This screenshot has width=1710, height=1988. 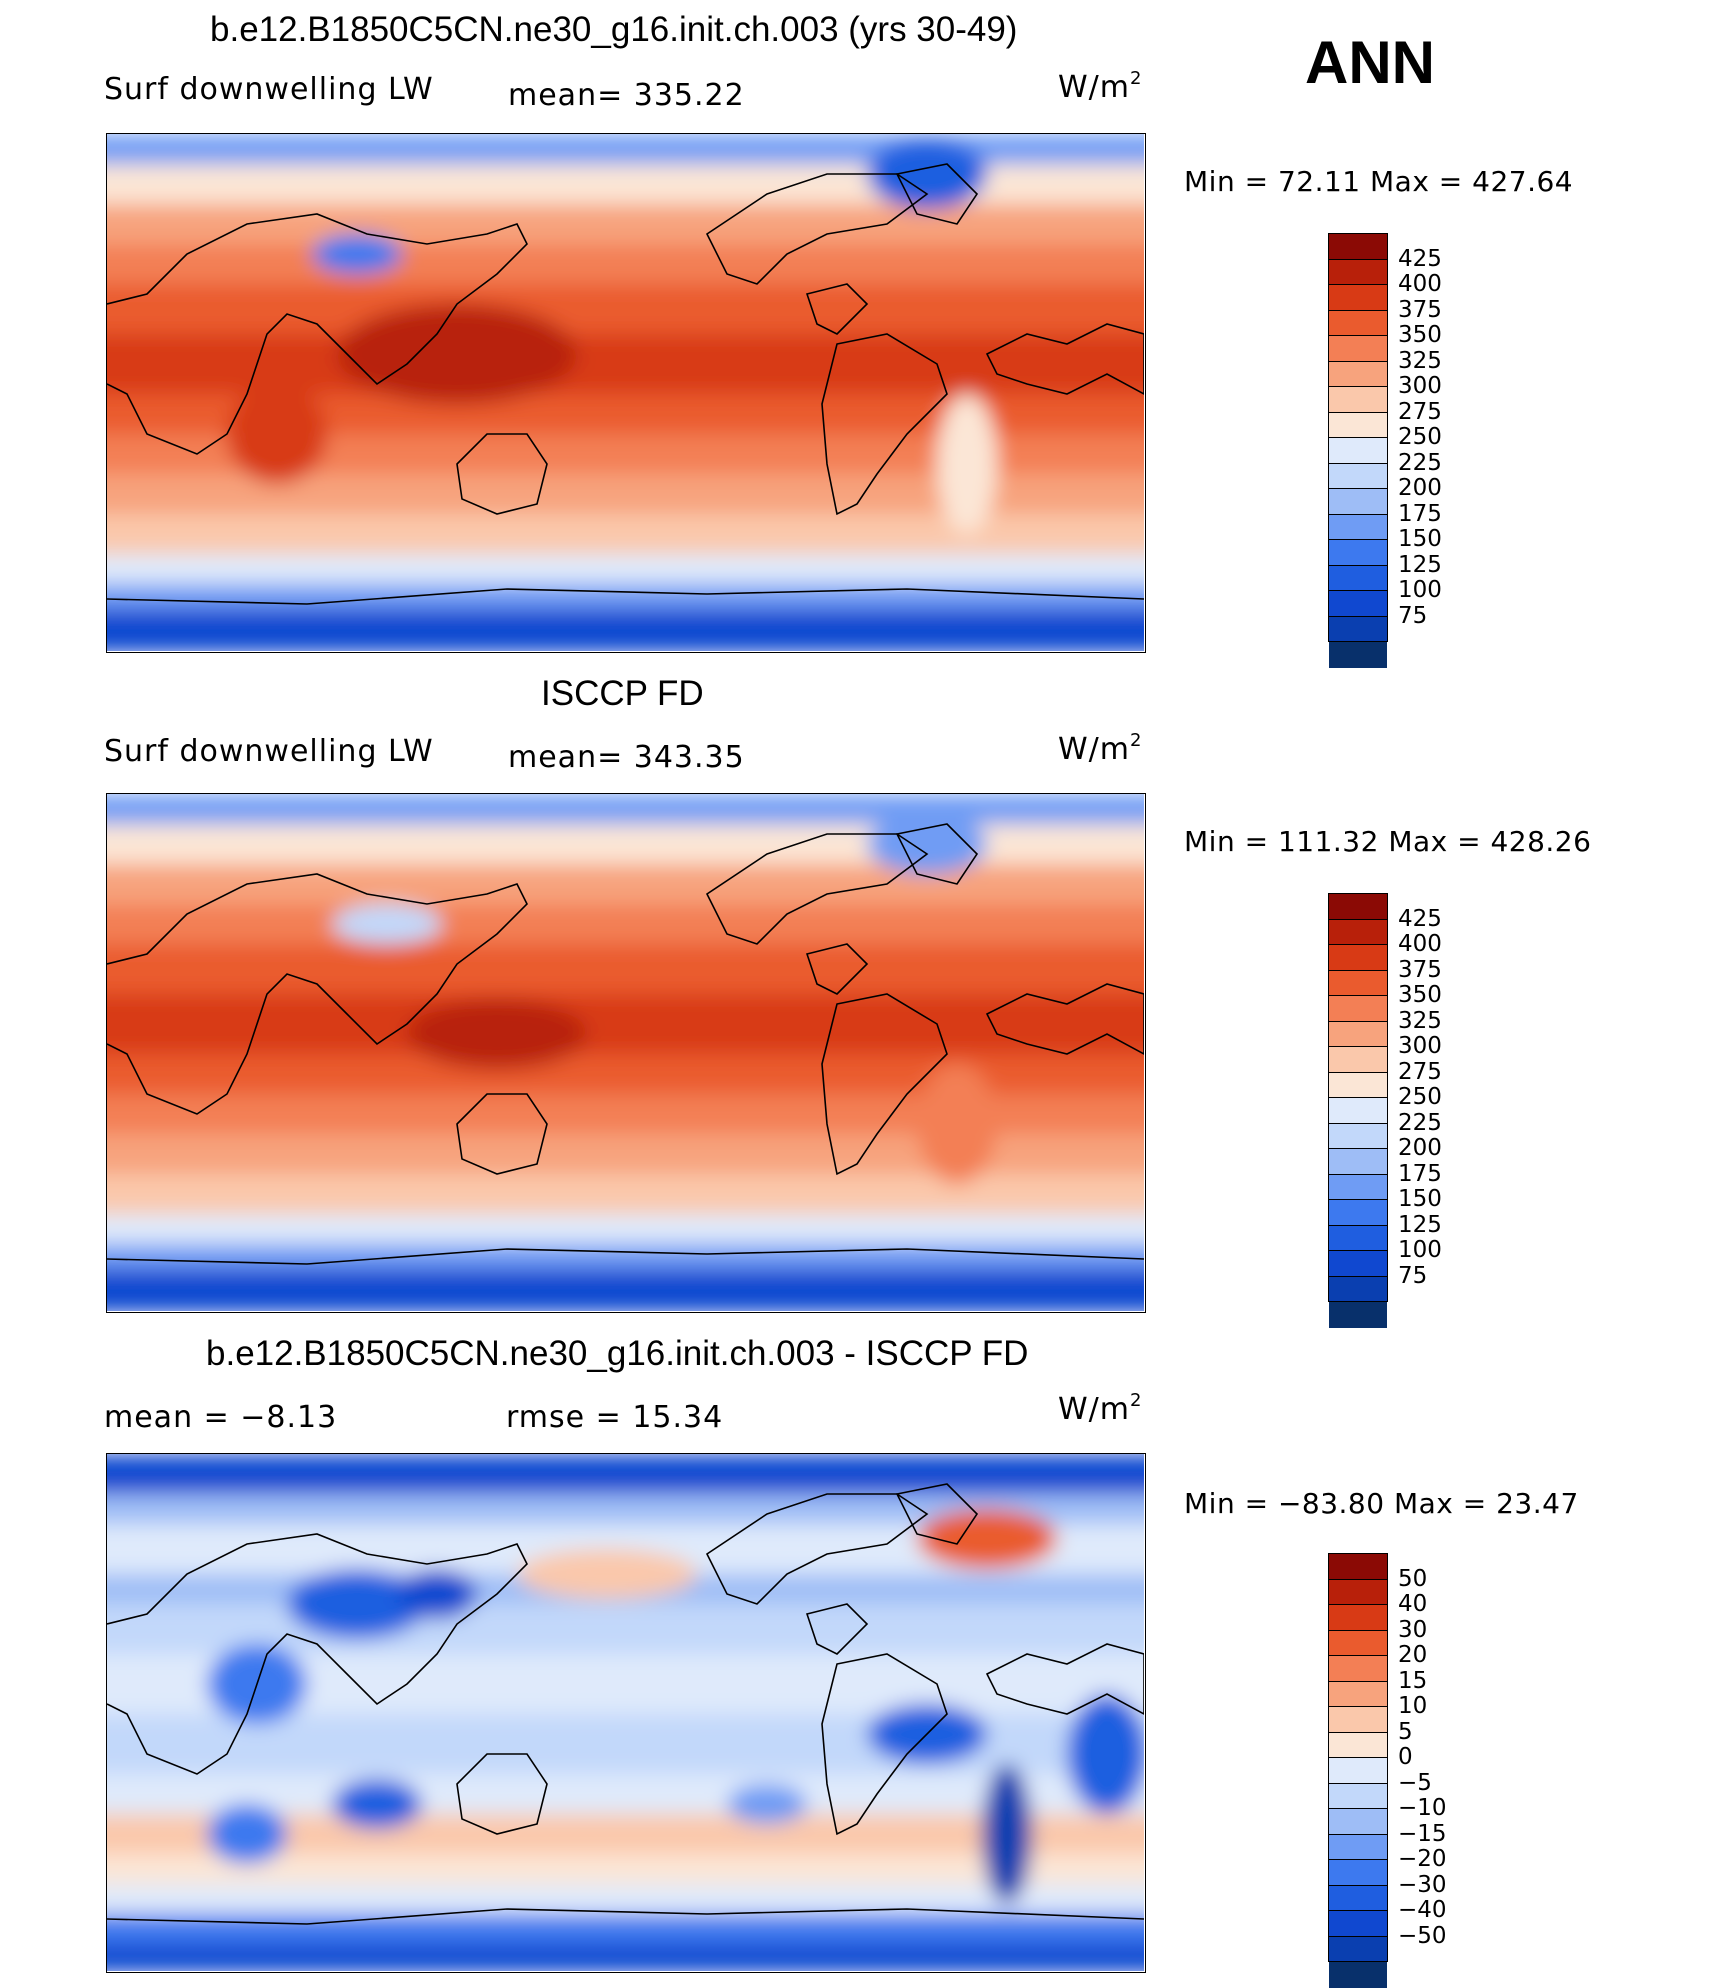 What do you see at coordinates (1405, 1731) in the screenshot?
I see `colorbar-tick-label: 5` at bounding box center [1405, 1731].